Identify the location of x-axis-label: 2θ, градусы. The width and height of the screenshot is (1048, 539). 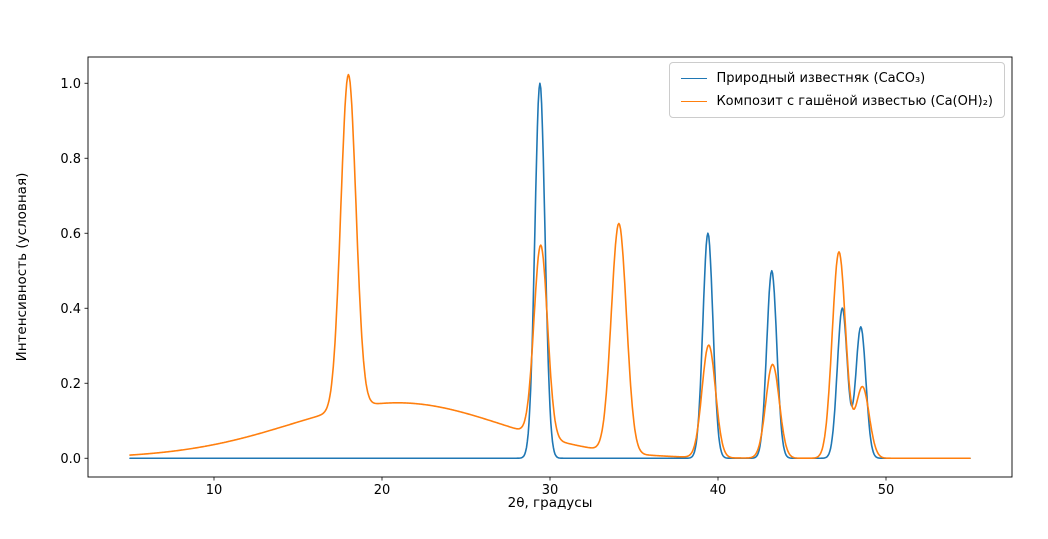
(550, 503).